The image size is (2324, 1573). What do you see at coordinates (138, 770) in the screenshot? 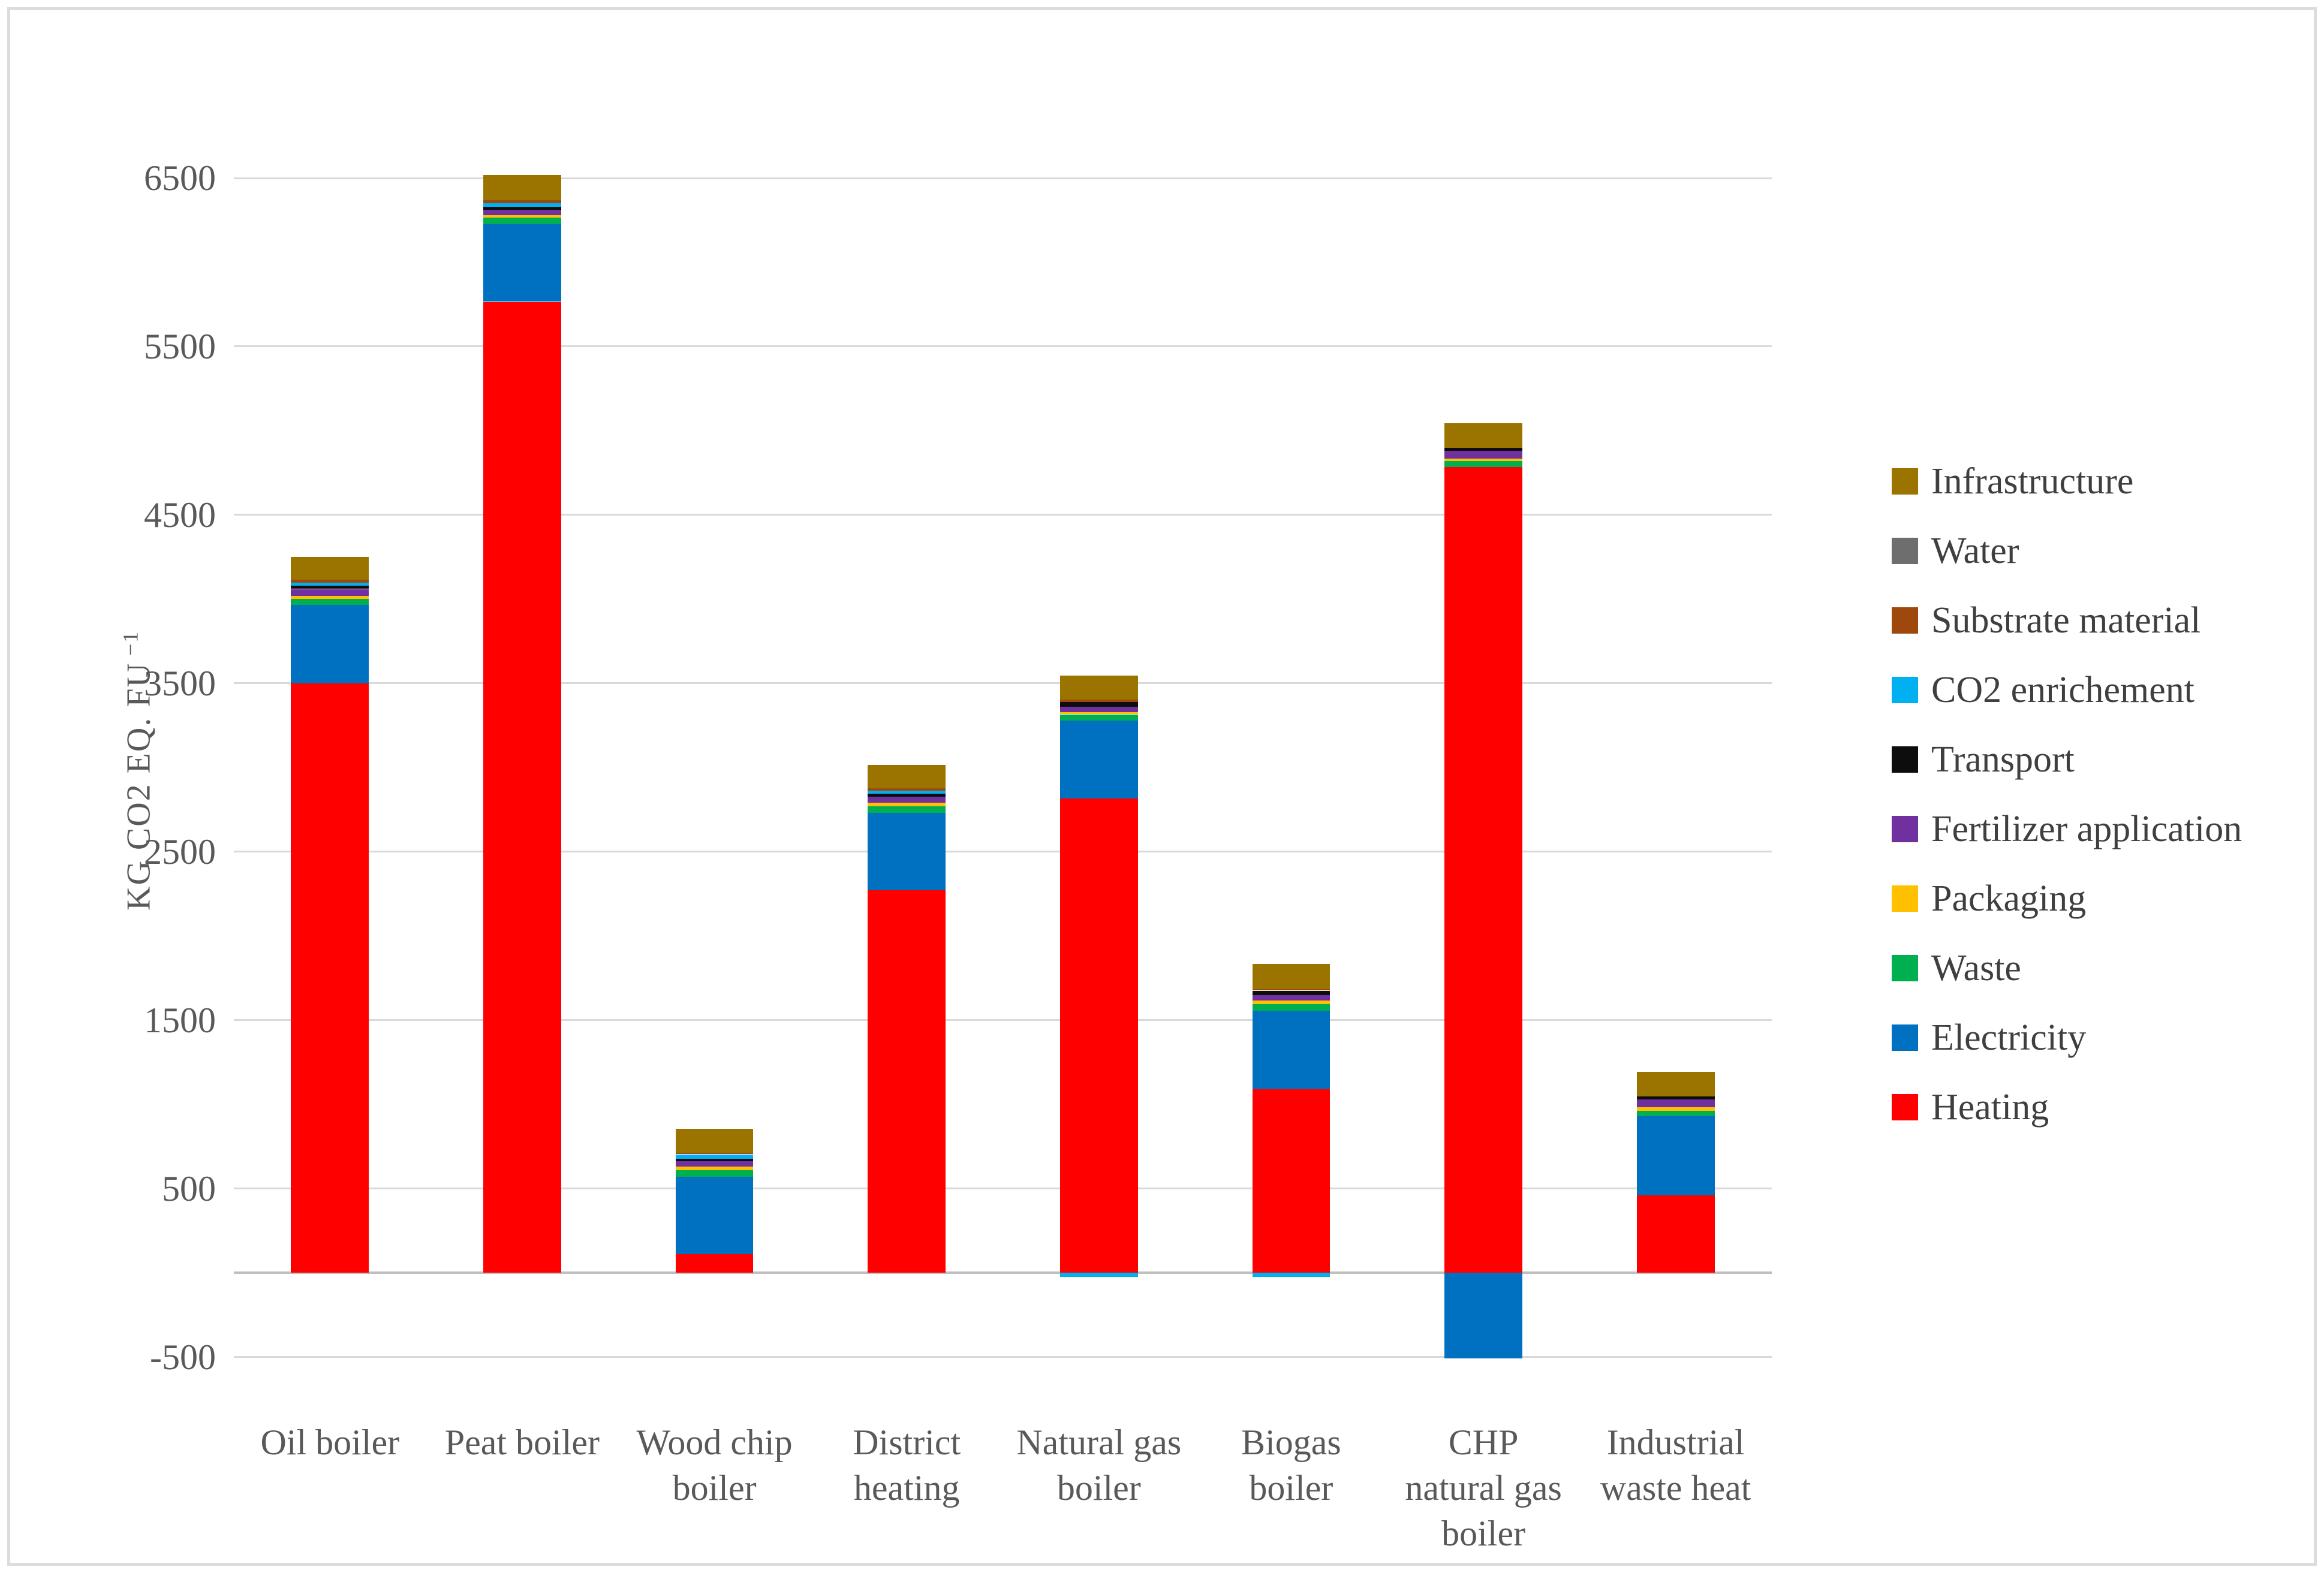
I see `y-axis-title: KG CO2 EQ. FU−1` at bounding box center [138, 770].